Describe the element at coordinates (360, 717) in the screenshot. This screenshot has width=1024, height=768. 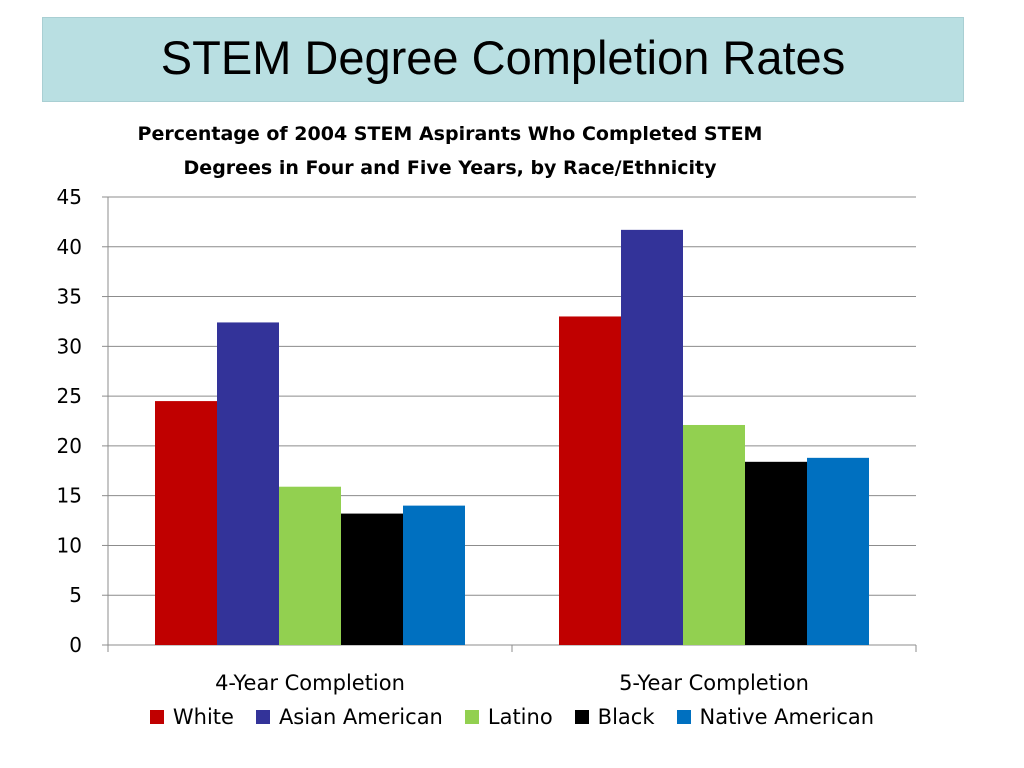
I see `legend-label: Asian American` at that location.